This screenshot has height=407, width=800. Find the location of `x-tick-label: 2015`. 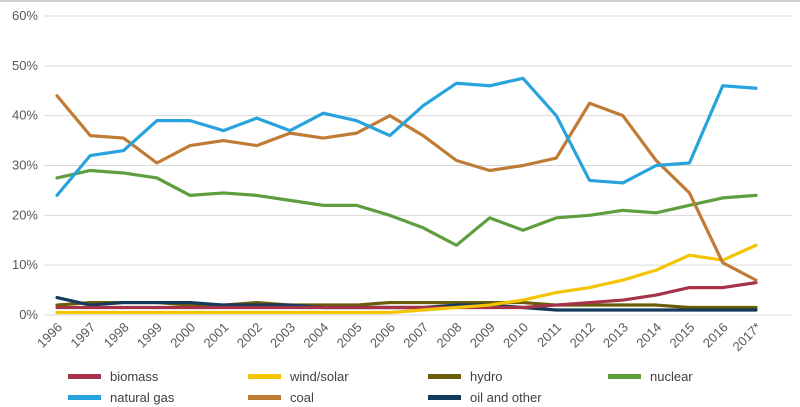

x-tick-label: 2015 is located at coordinates (681, 335).